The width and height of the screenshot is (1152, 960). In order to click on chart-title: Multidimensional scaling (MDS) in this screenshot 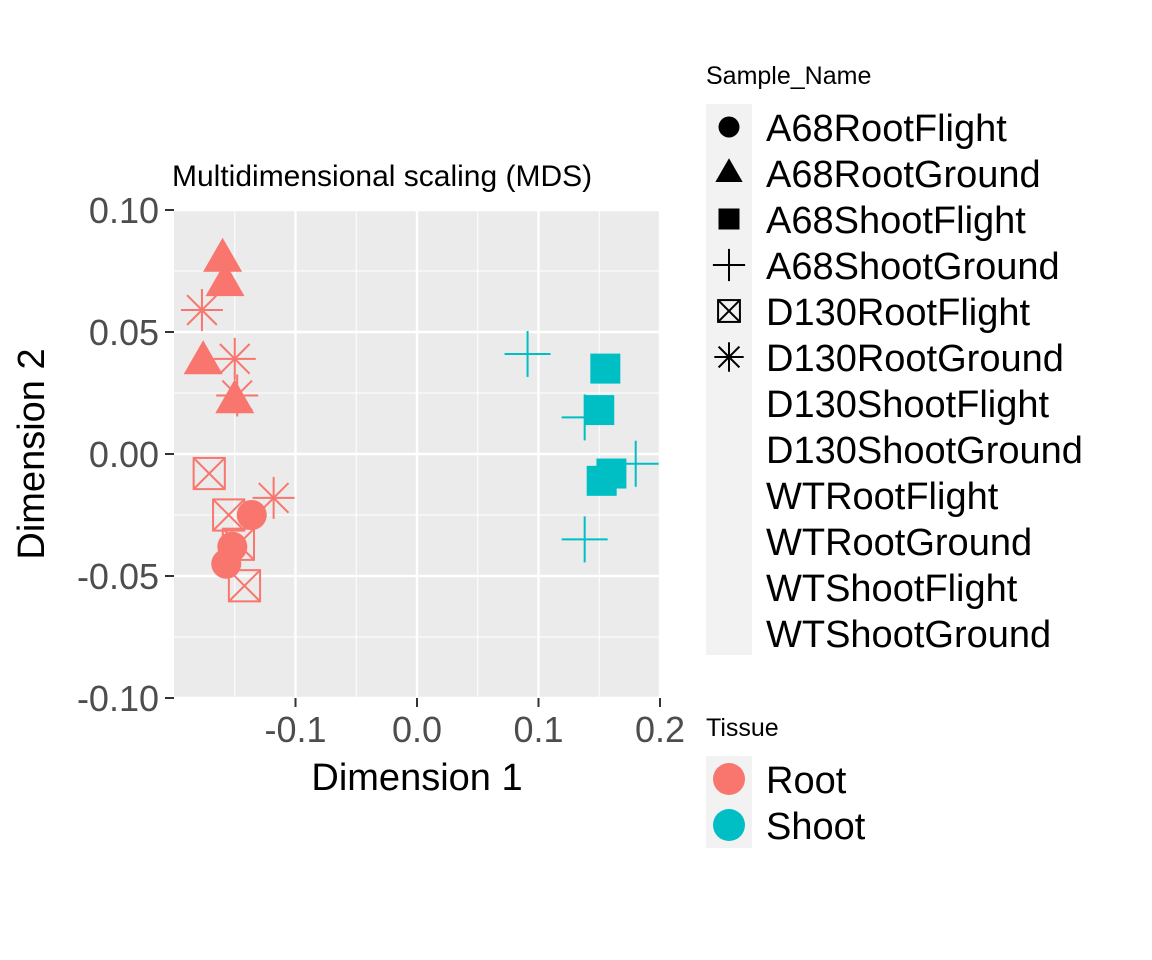, I will do `click(382, 176)`.